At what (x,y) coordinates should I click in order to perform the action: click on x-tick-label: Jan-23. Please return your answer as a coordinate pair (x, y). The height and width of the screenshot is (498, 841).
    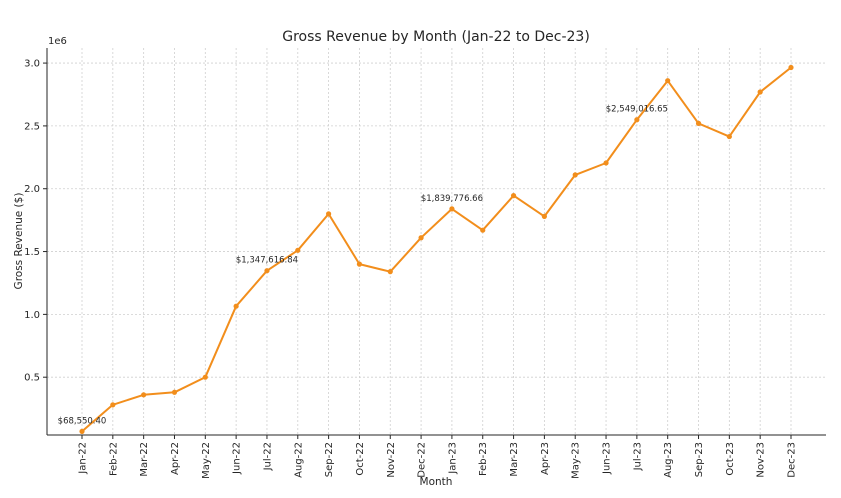
    Looking at the image, I should click on (452, 458).